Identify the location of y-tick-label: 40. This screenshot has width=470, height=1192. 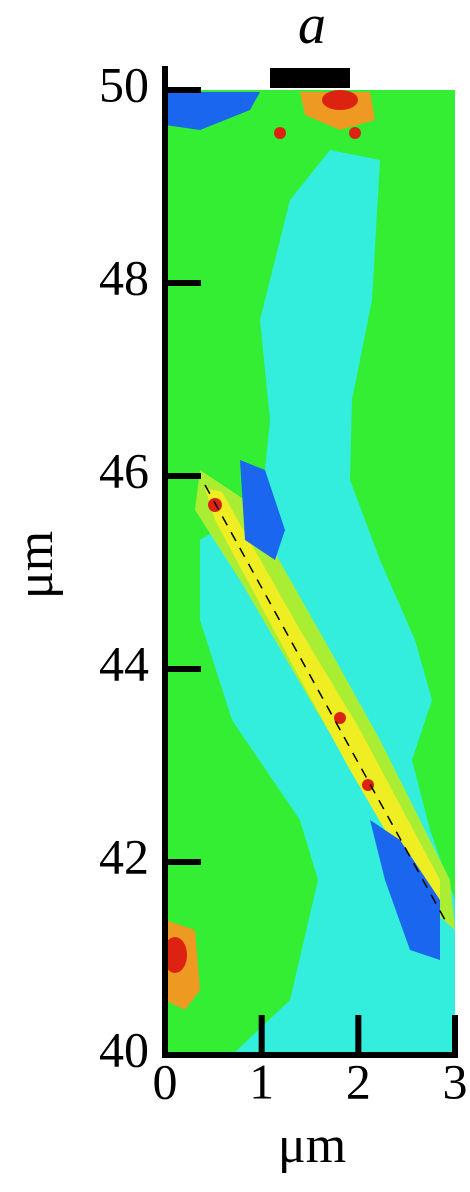
(124, 1049).